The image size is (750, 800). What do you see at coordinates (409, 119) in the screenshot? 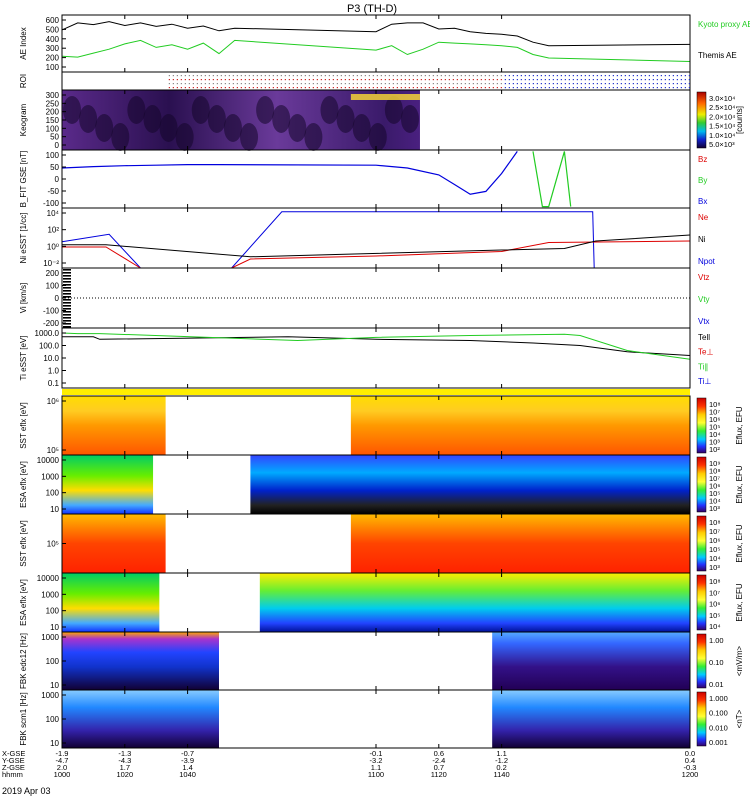
I see `keogram-feature` at bounding box center [409, 119].